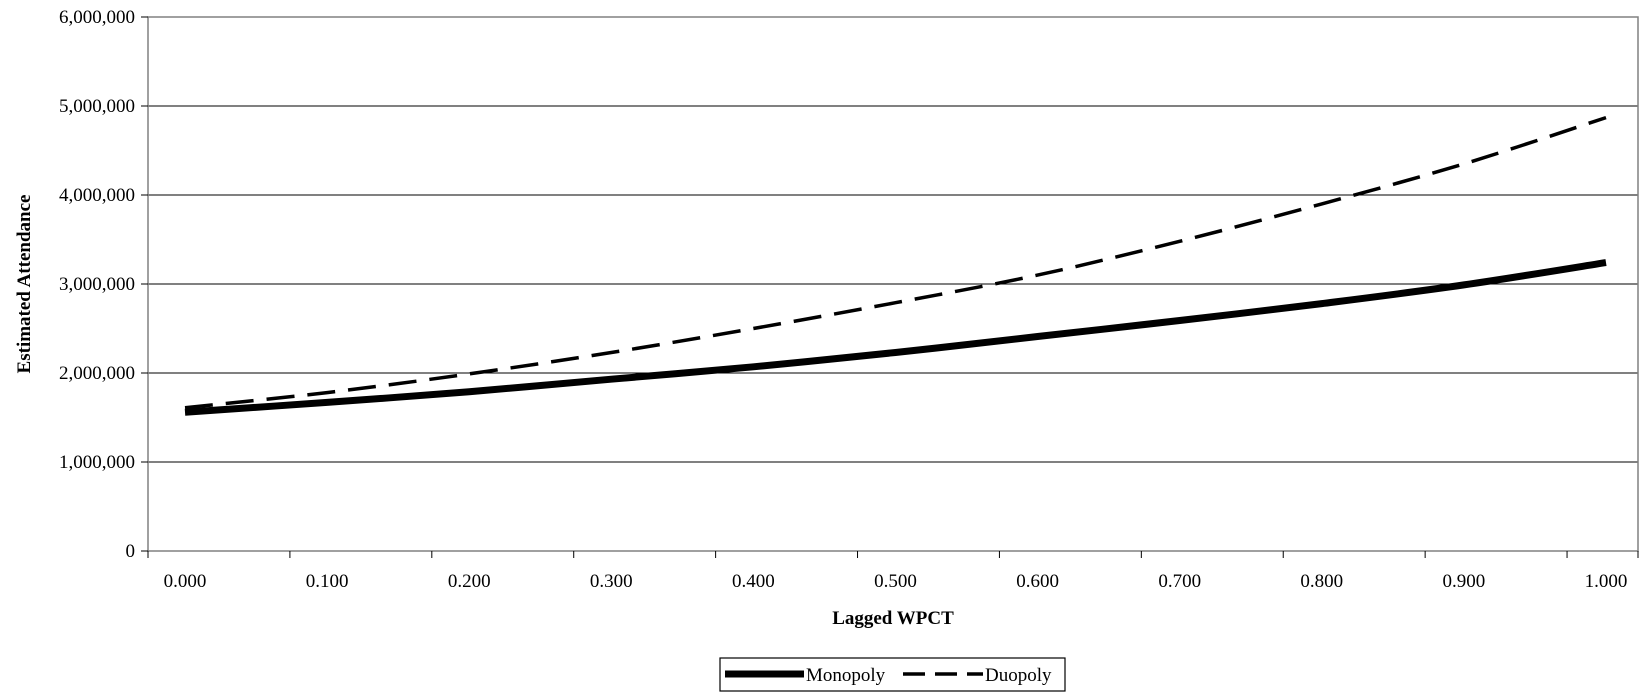 The image size is (1643, 693). Describe the element at coordinates (327, 581) in the screenshot. I see `x-tick-label: 0.100` at that location.